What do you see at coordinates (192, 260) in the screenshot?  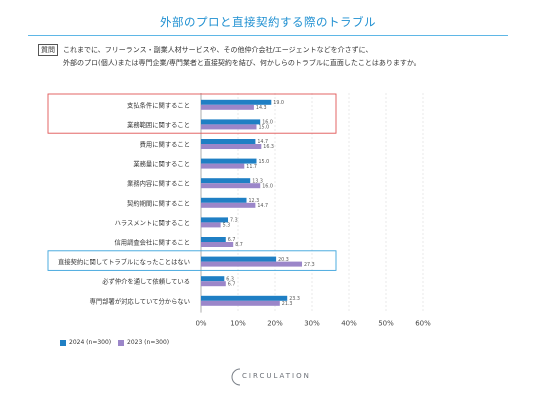 I see `highlight-box-blue` at bounding box center [192, 260].